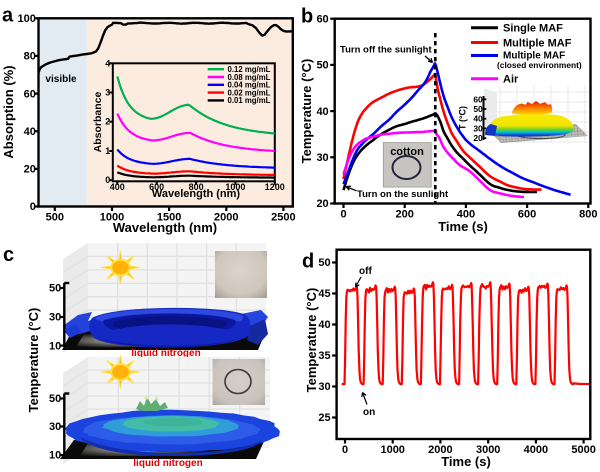  I want to click on svg-text: 5000, so click(583, 450).